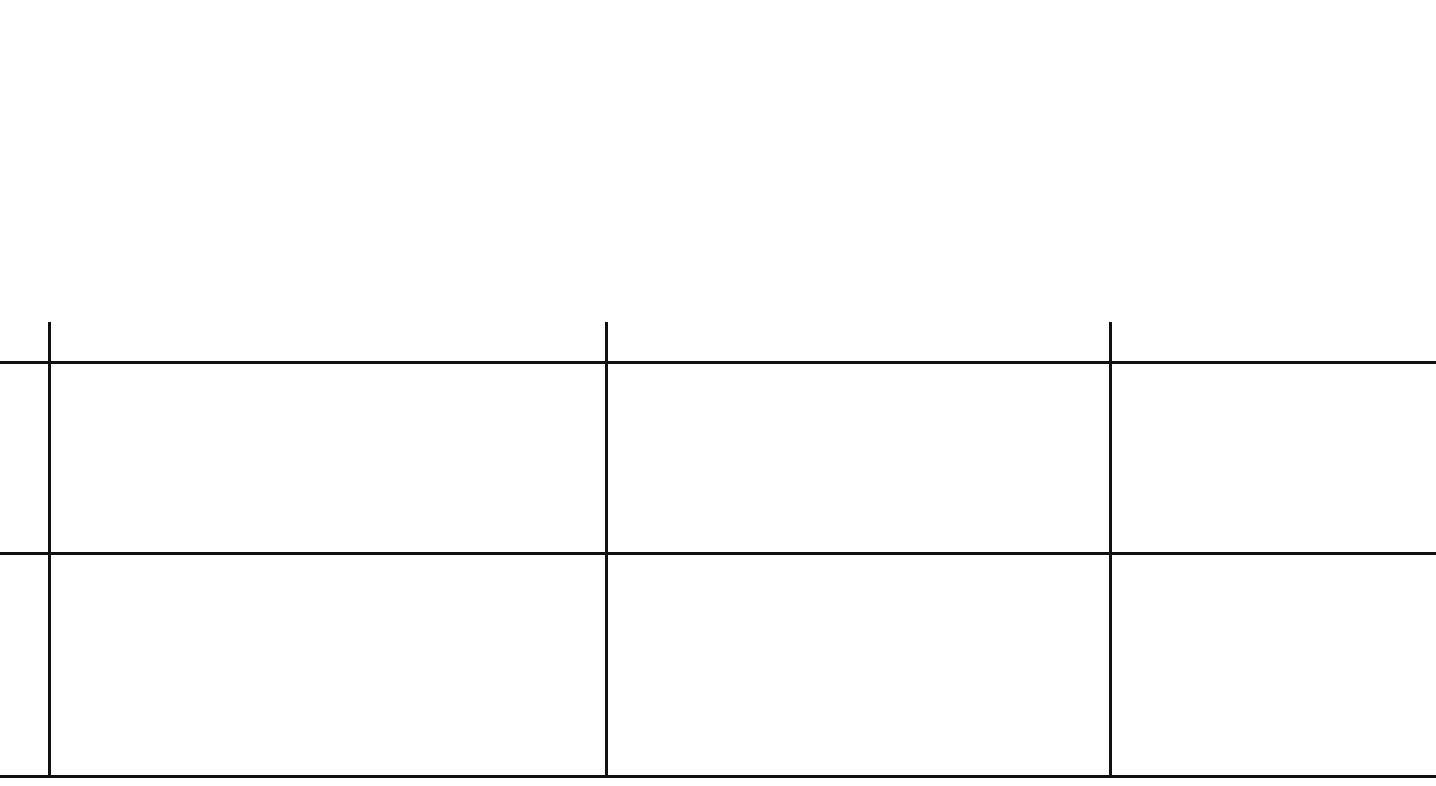 The height and width of the screenshot is (786, 1436). I want to click on table-hline-header, so click(718, 362).